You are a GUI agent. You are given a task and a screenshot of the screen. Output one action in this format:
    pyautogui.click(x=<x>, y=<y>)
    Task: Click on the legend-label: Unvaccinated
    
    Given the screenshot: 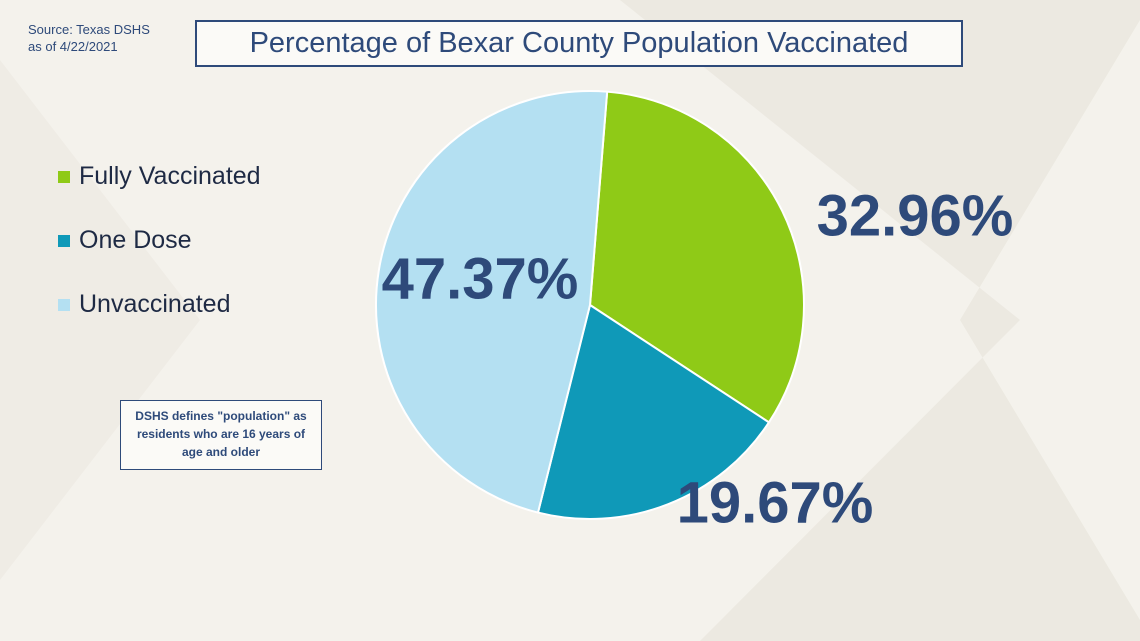 What is the action you would take?
    pyautogui.click(x=155, y=304)
    